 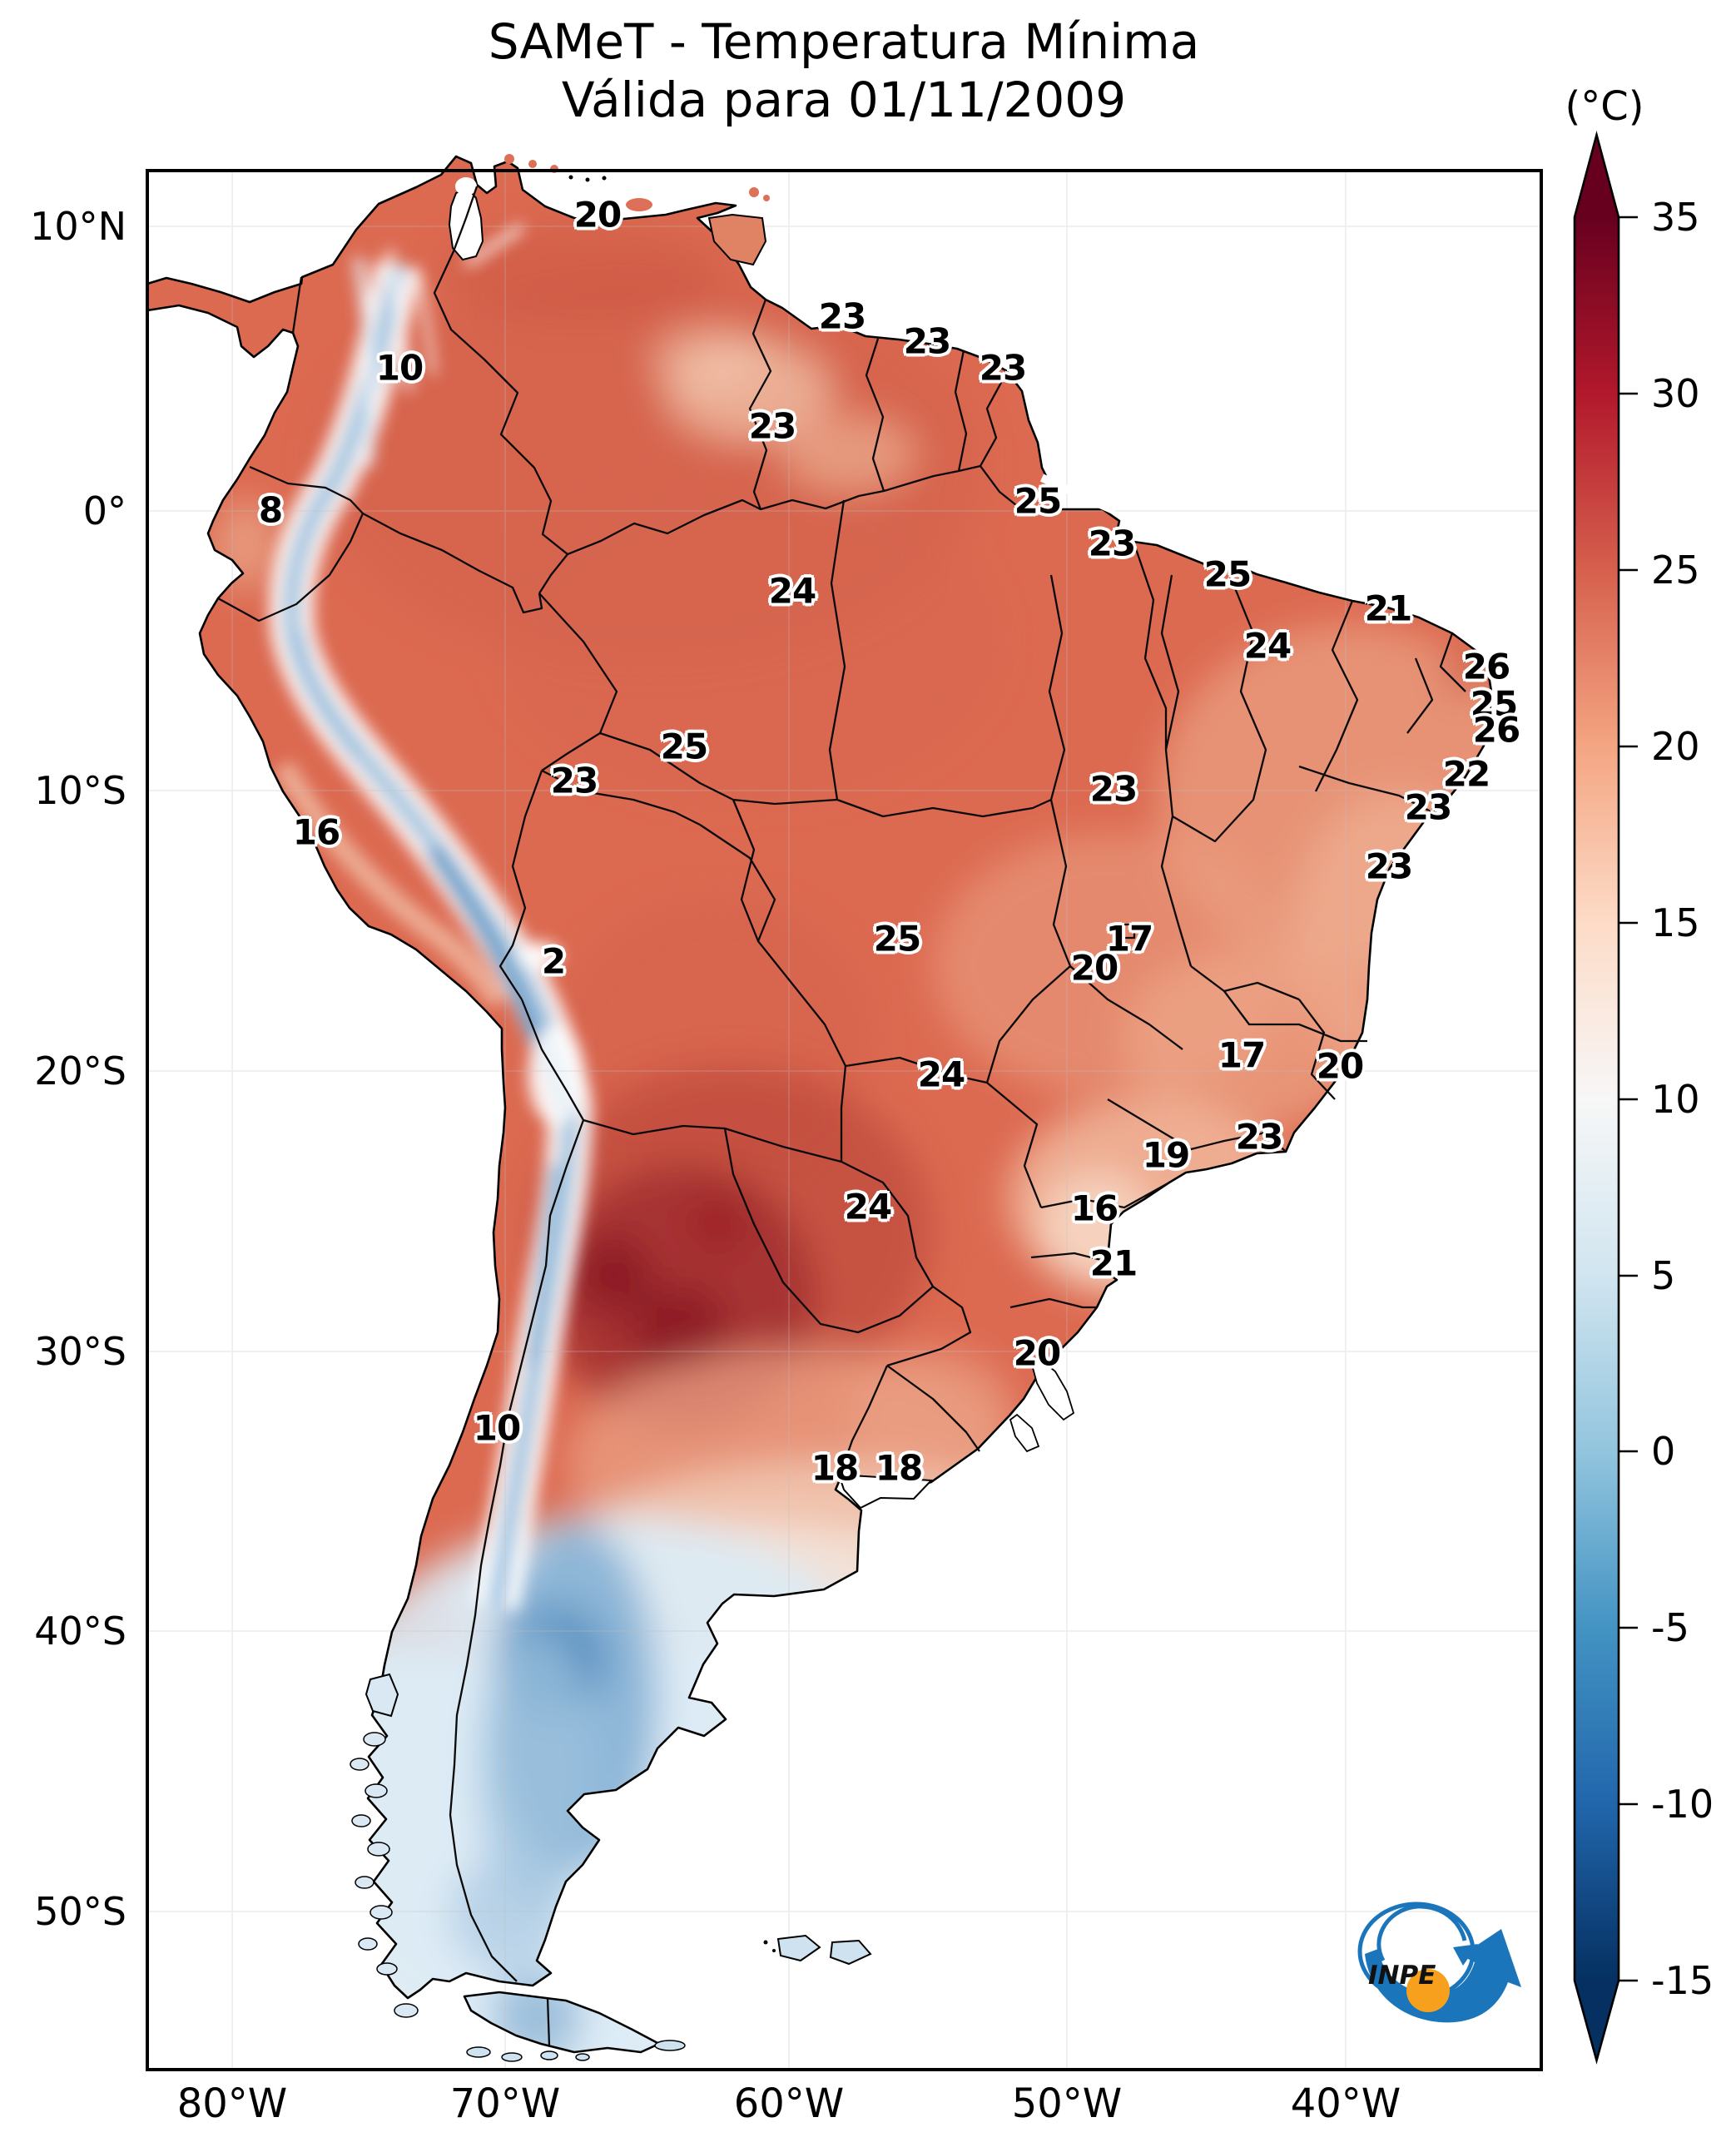 I want to click on colorbar-tick-label: 25, so click(x=1675, y=570).